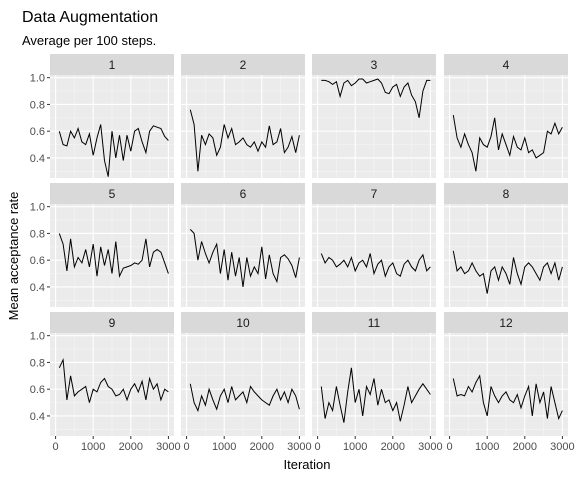 The width and height of the screenshot is (576, 480). I want to click on facet-panel-7: 7, so click(374, 245).